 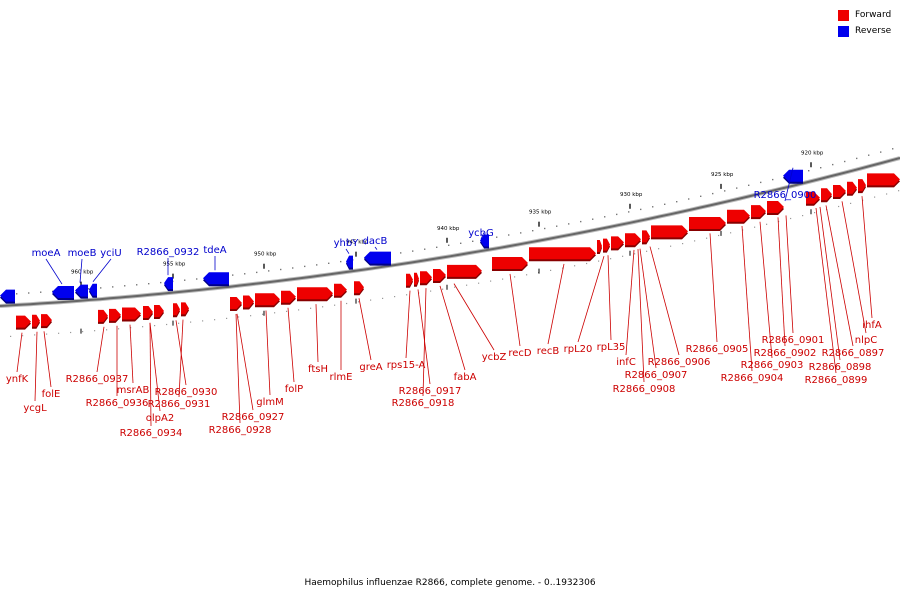 What do you see at coordinates (168, 252) in the screenshot?
I see `reverse-gene-label: R2866_0932` at bounding box center [168, 252].